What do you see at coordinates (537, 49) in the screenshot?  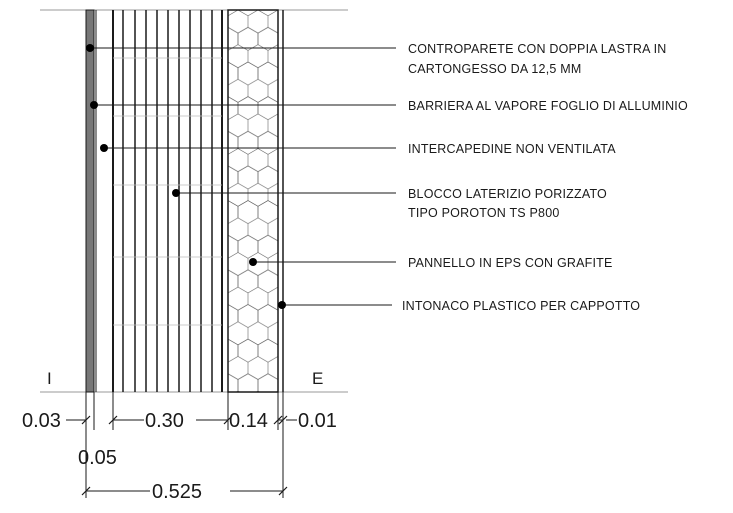 I see `label-controparete-line1: CONTROPARETE CON DOPPIA LASTRA IN` at bounding box center [537, 49].